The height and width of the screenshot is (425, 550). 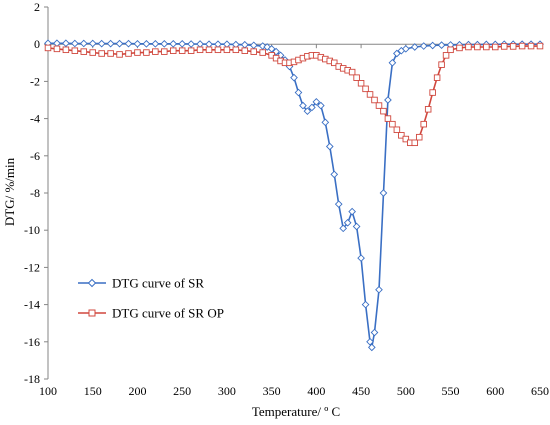 What do you see at coordinates (93, 391) in the screenshot?
I see `x-tick-label: 150` at bounding box center [93, 391].